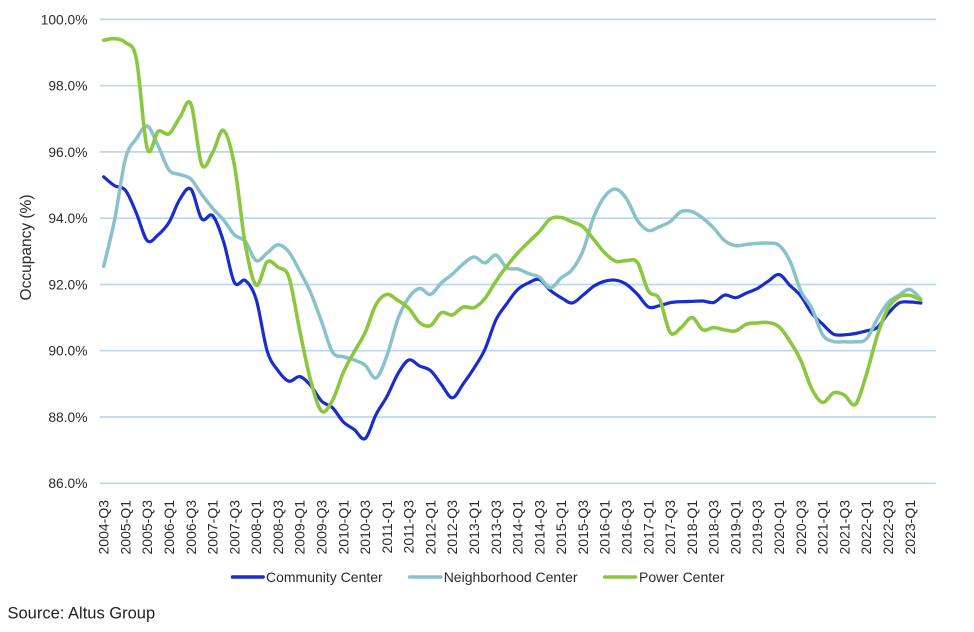 This screenshot has height=632, width=974. Describe the element at coordinates (714, 527) in the screenshot. I see `svg-text: 2018-Q3` at that location.